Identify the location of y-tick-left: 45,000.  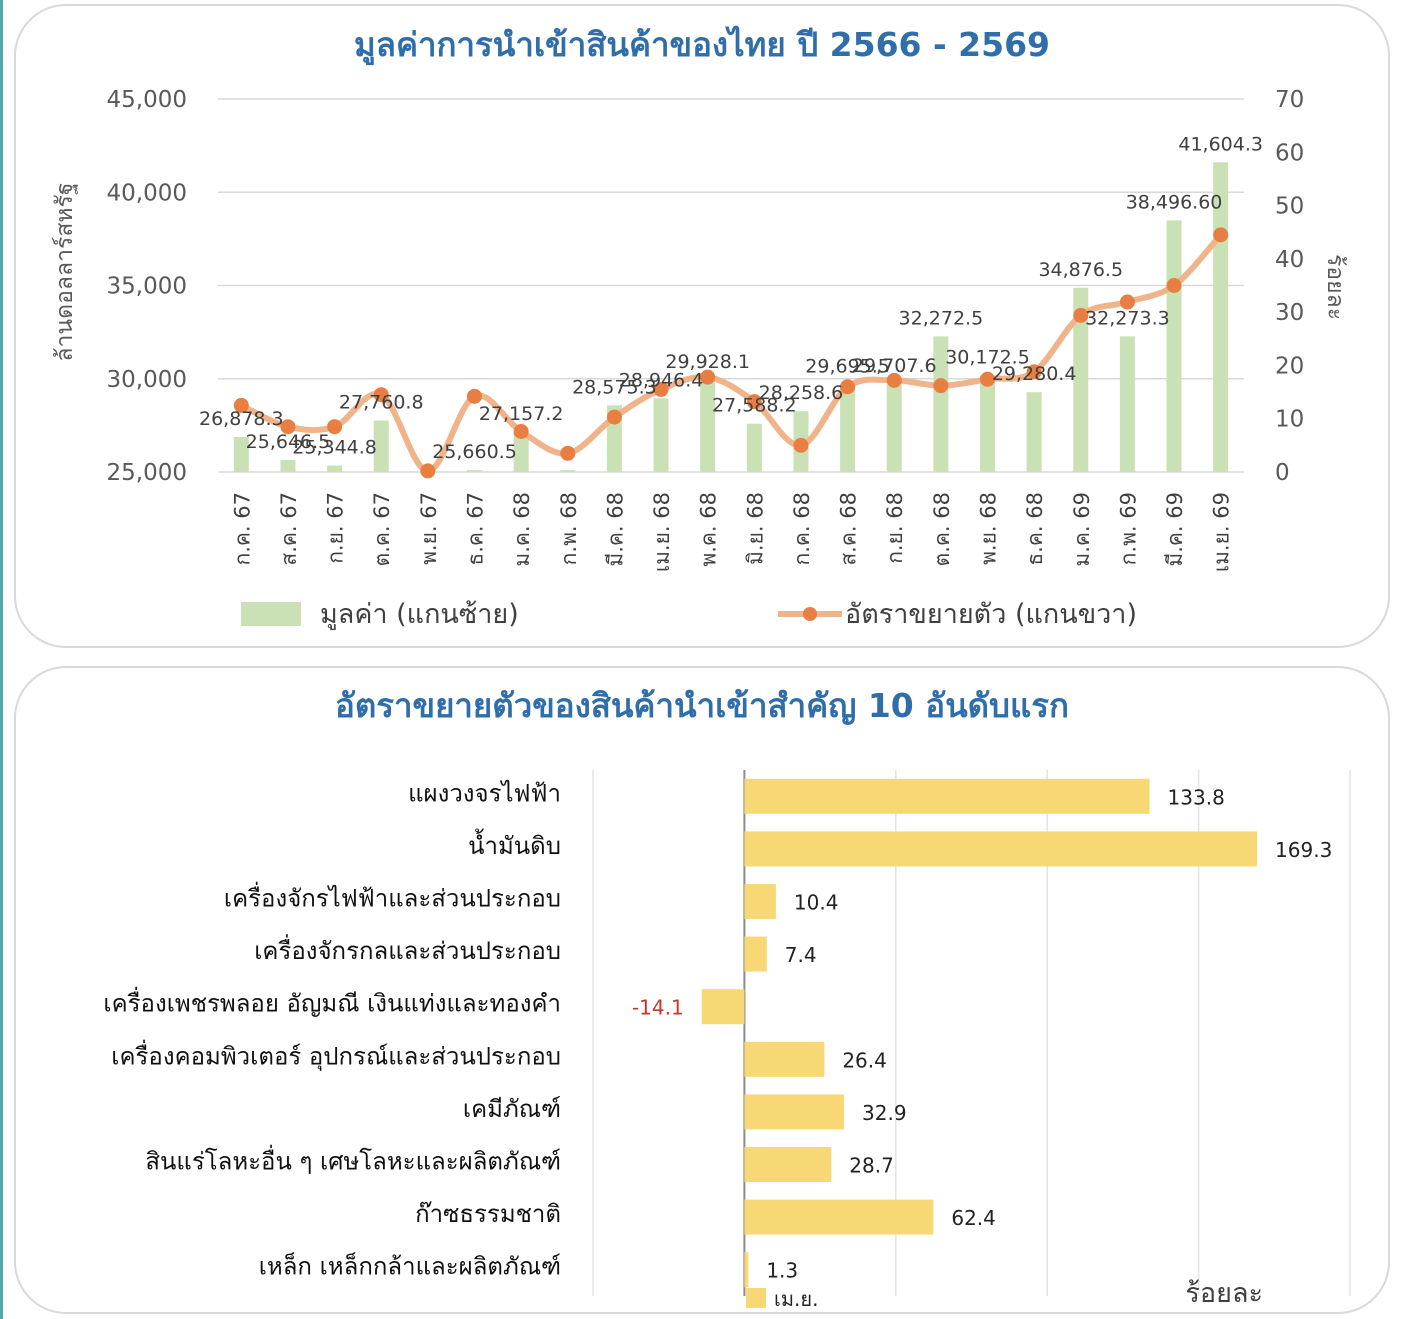
(147, 100).